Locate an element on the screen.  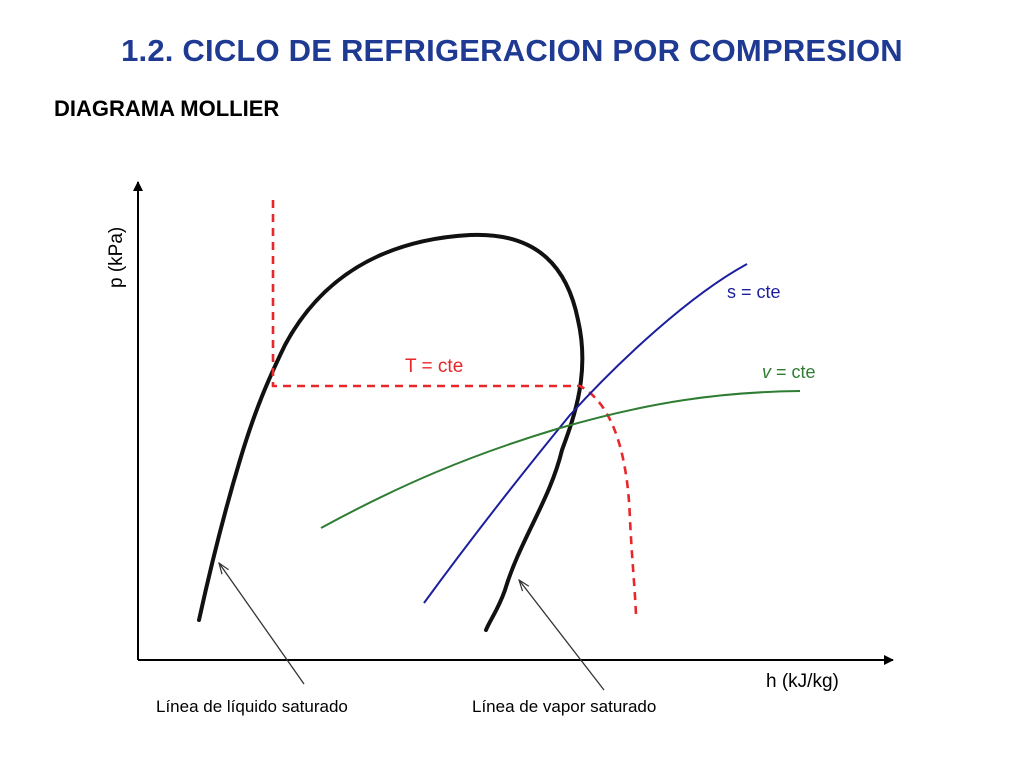
vapor-line-label: Línea de vapor saturado is located at coordinates (564, 706).